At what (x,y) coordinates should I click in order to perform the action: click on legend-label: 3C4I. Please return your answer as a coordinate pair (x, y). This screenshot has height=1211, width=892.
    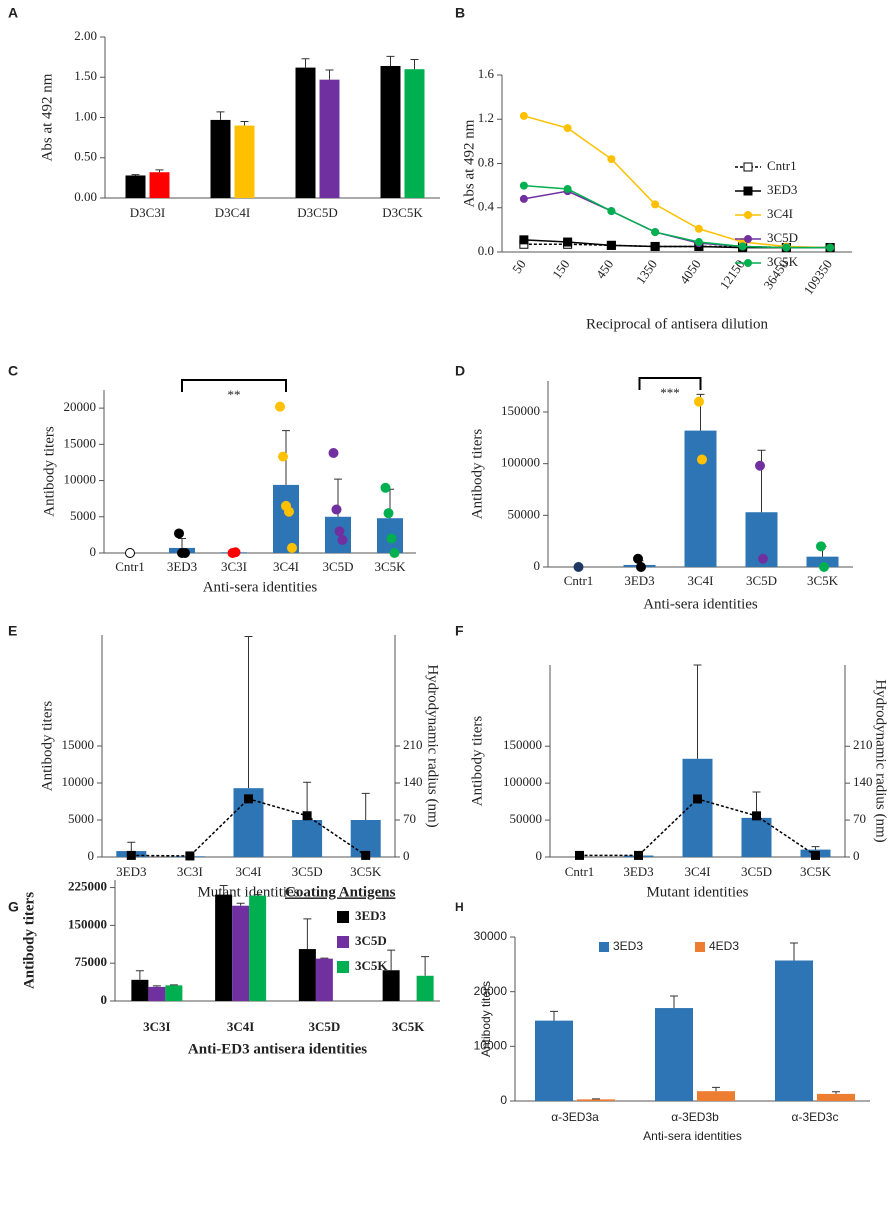
    Looking at the image, I should click on (780, 213).